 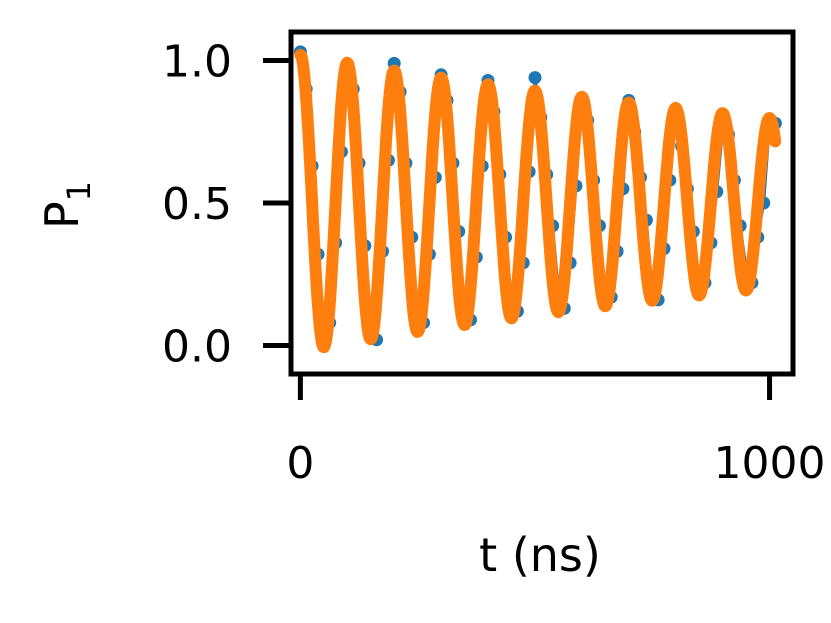 What do you see at coordinates (535, 78) in the screenshot?
I see `data-point` at bounding box center [535, 78].